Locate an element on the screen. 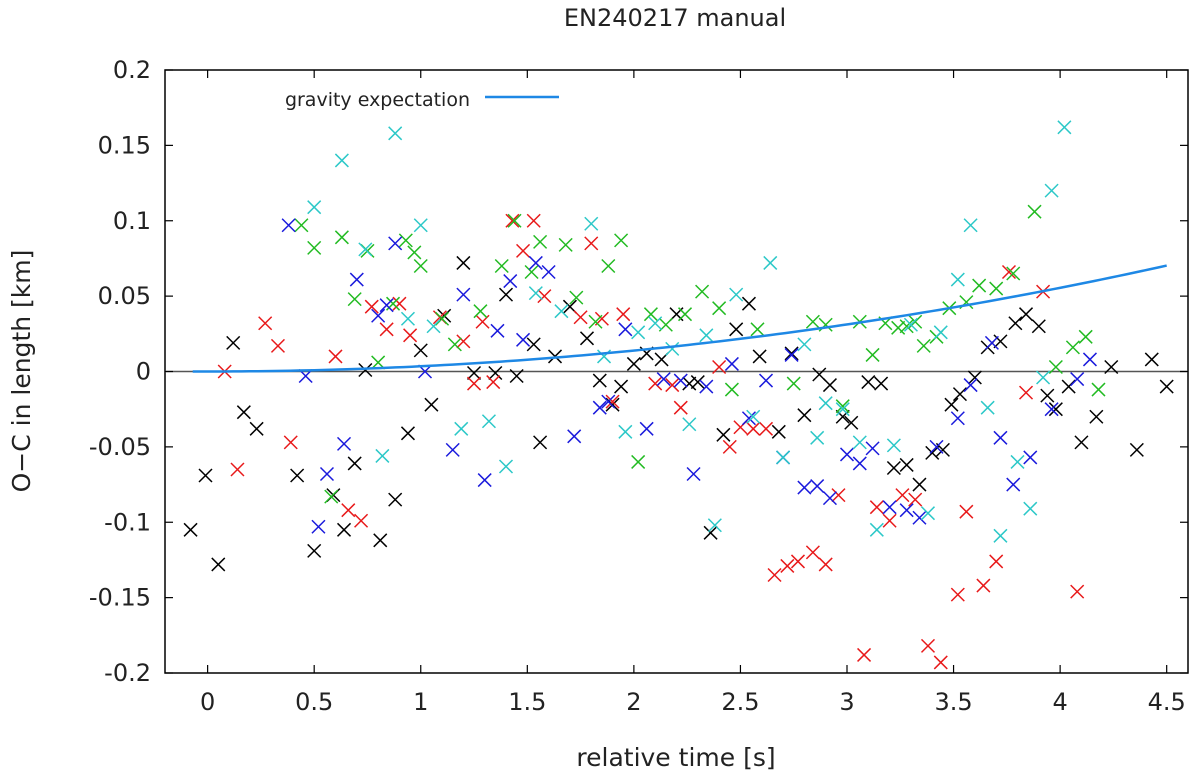 This screenshot has width=1200, height=782. legend: gravity expectation is located at coordinates (422, 100).